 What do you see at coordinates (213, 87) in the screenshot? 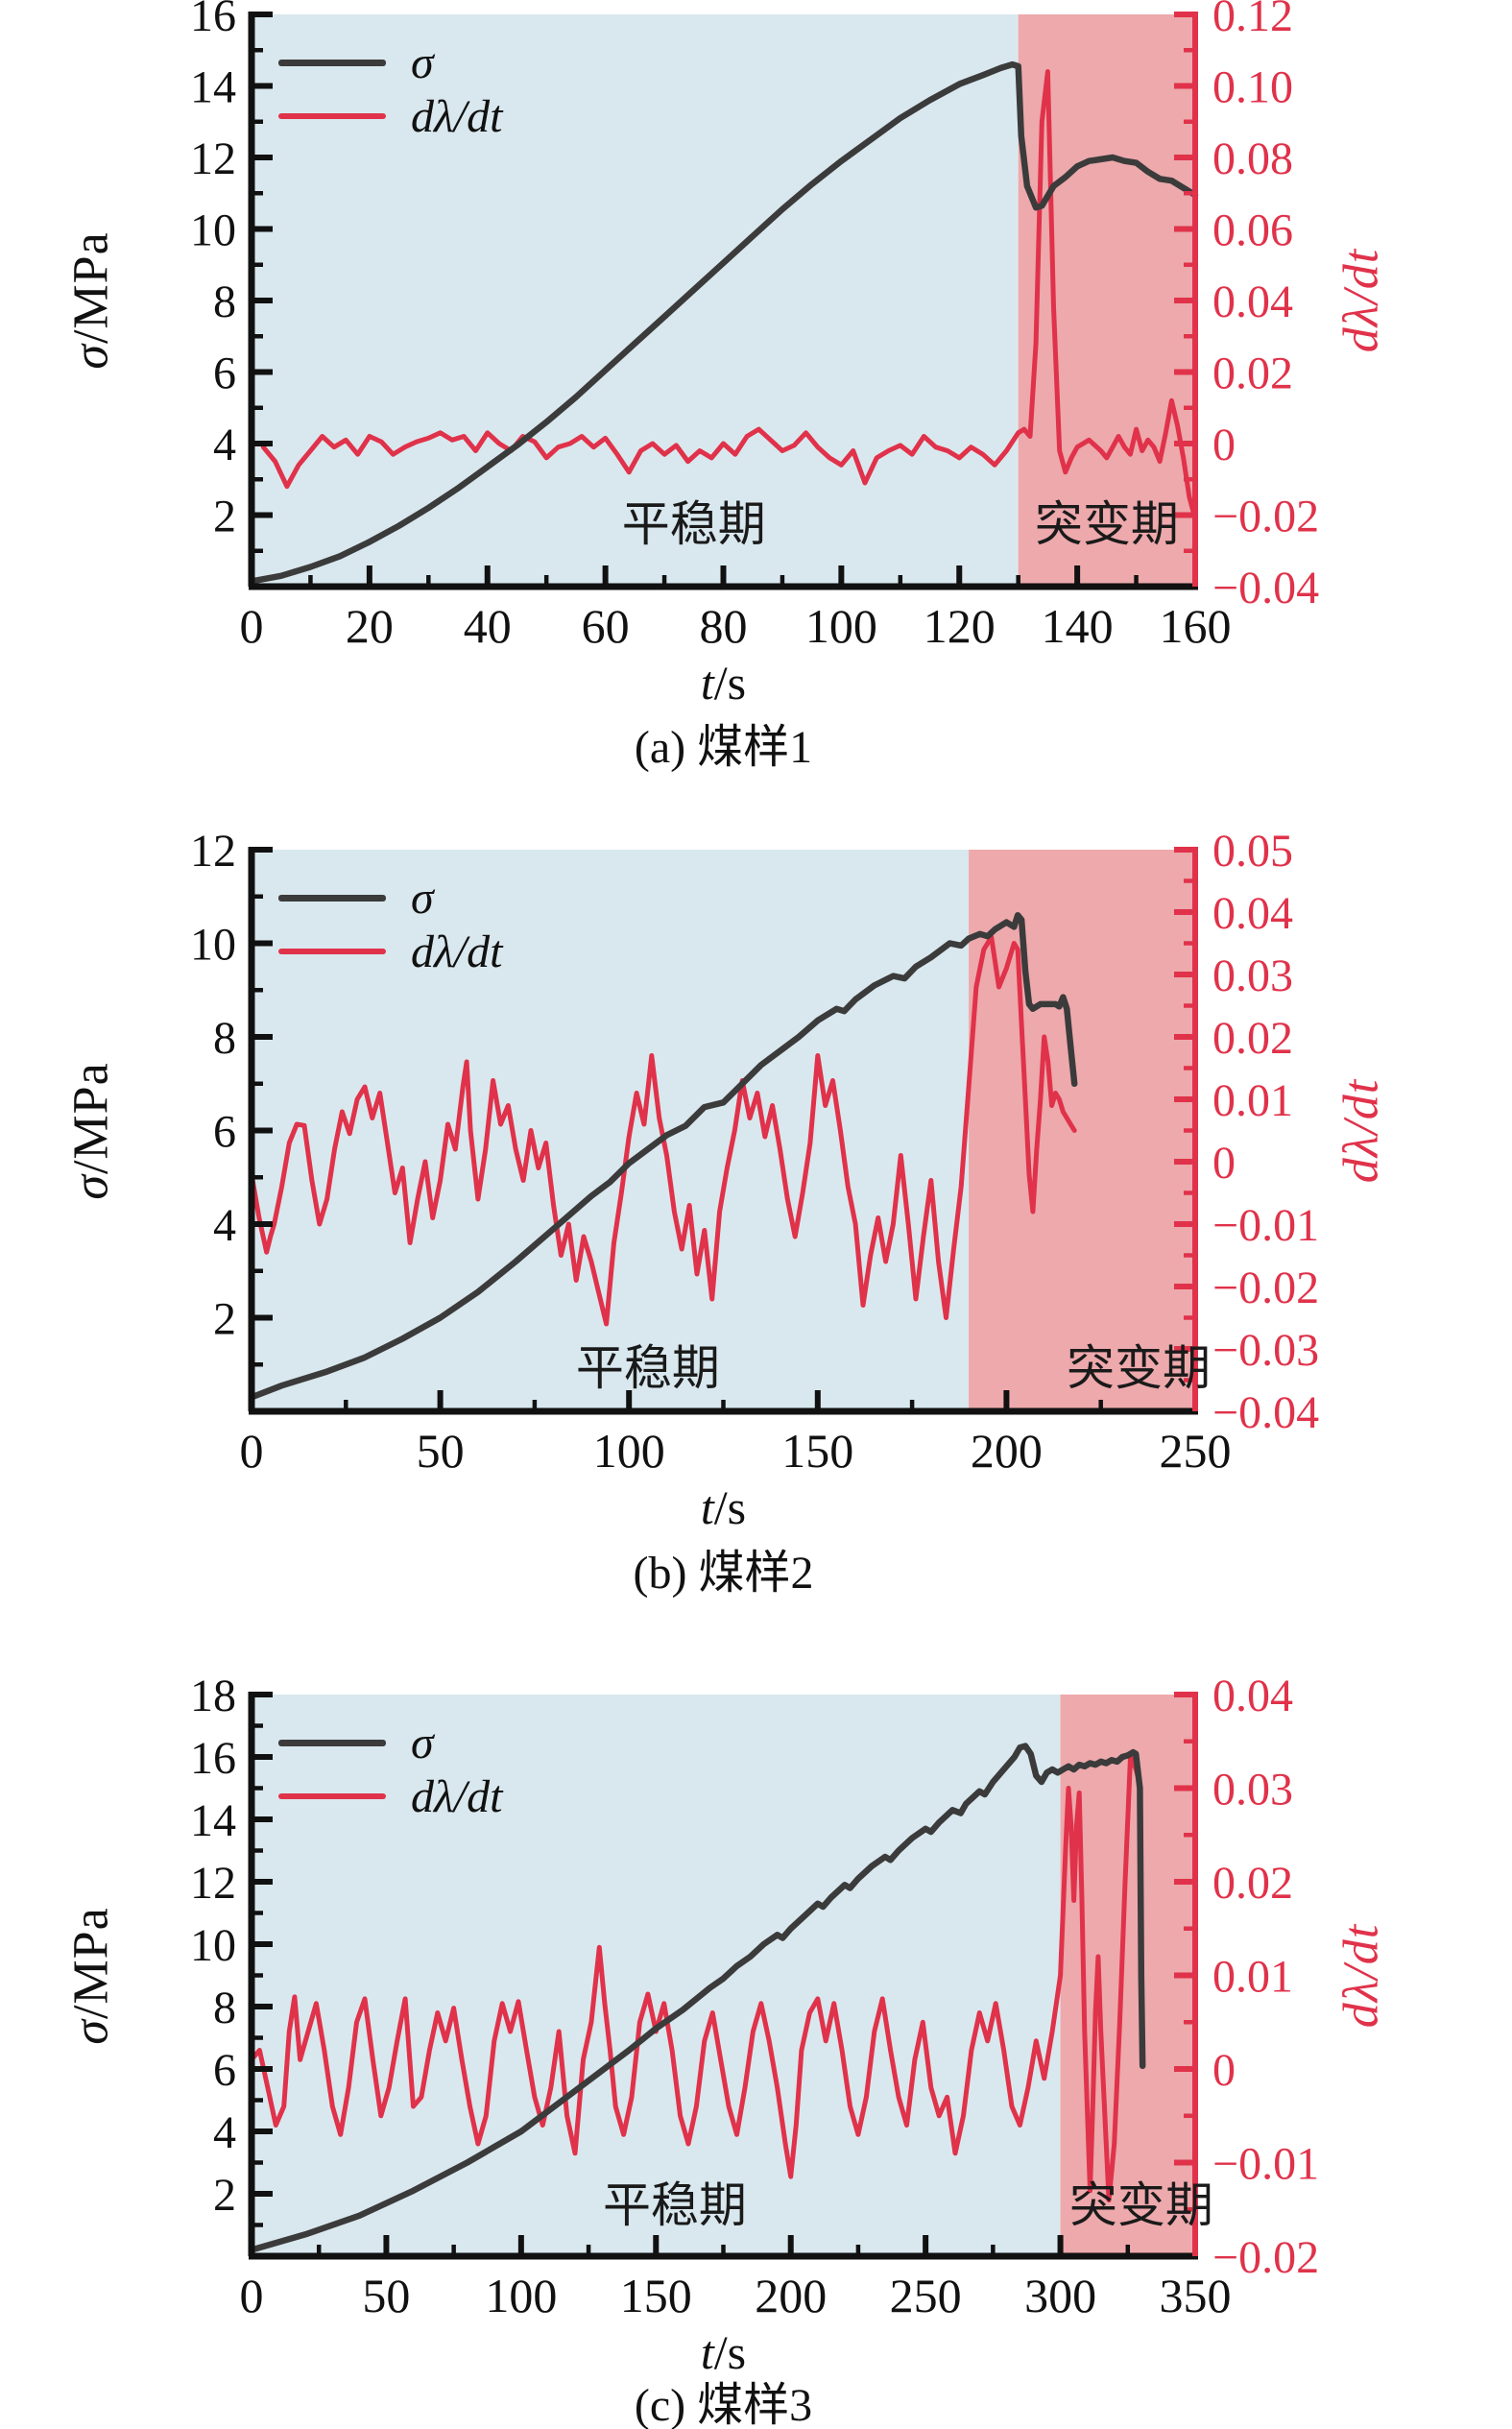
I see `svg-text: 14` at bounding box center [213, 87].